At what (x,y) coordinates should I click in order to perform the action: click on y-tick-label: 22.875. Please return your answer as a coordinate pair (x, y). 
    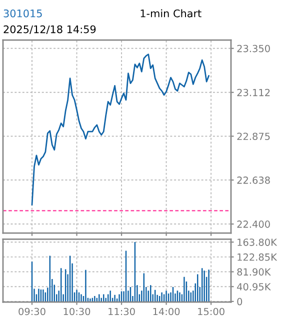
    Looking at the image, I should click on (253, 136).